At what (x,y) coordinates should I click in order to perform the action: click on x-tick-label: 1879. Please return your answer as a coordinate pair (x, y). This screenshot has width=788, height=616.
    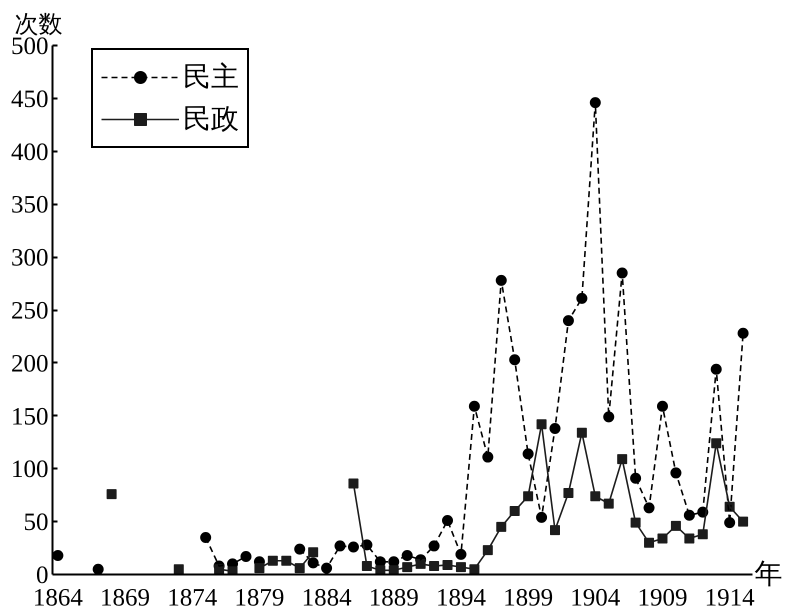
    Looking at the image, I should click on (259, 598).